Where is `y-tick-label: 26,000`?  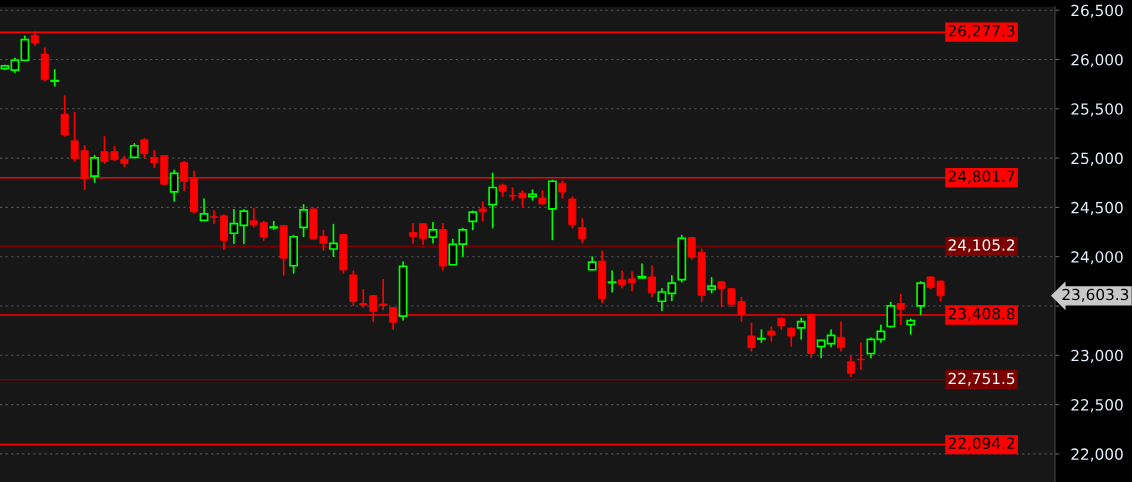
y-tick-label: 26,000 is located at coordinates (1097, 60).